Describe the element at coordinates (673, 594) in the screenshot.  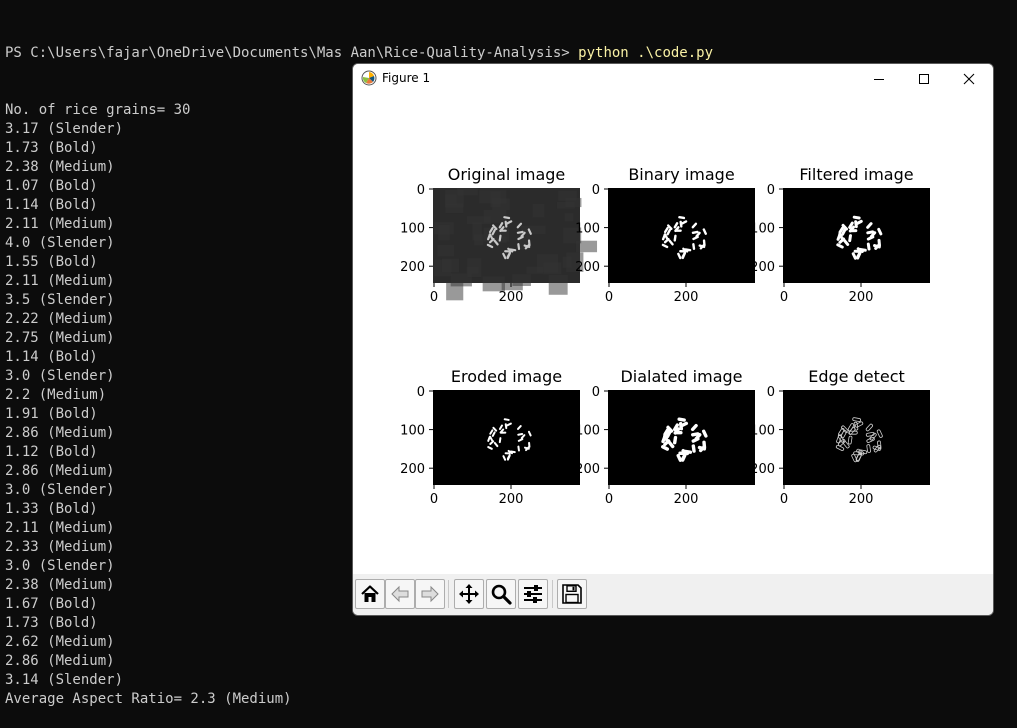
I see `navigation-toolbar` at that location.